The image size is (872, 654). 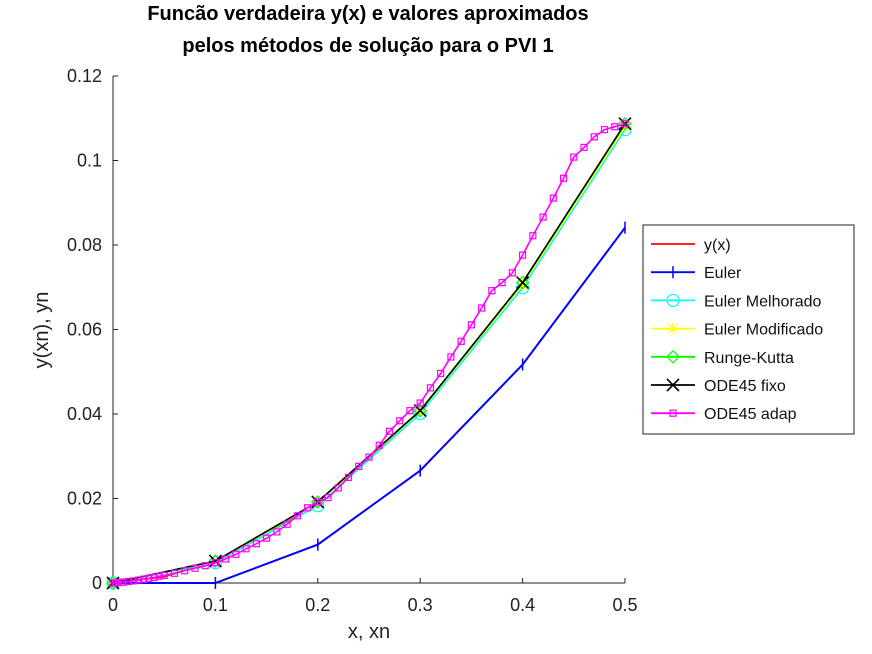 What do you see at coordinates (113, 605) in the screenshot?
I see `x-tick-label: 0` at bounding box center [113, 605].